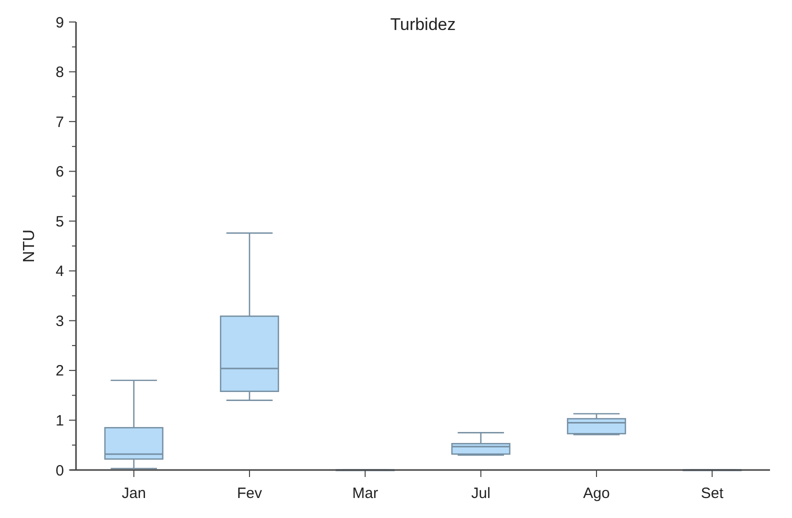 The height and width of the screenshot is (518, 792). What do you see at coordinates (60, 122) in the screenshot?
I see `y-tick-label: 7` at bounding box center [60, 122].